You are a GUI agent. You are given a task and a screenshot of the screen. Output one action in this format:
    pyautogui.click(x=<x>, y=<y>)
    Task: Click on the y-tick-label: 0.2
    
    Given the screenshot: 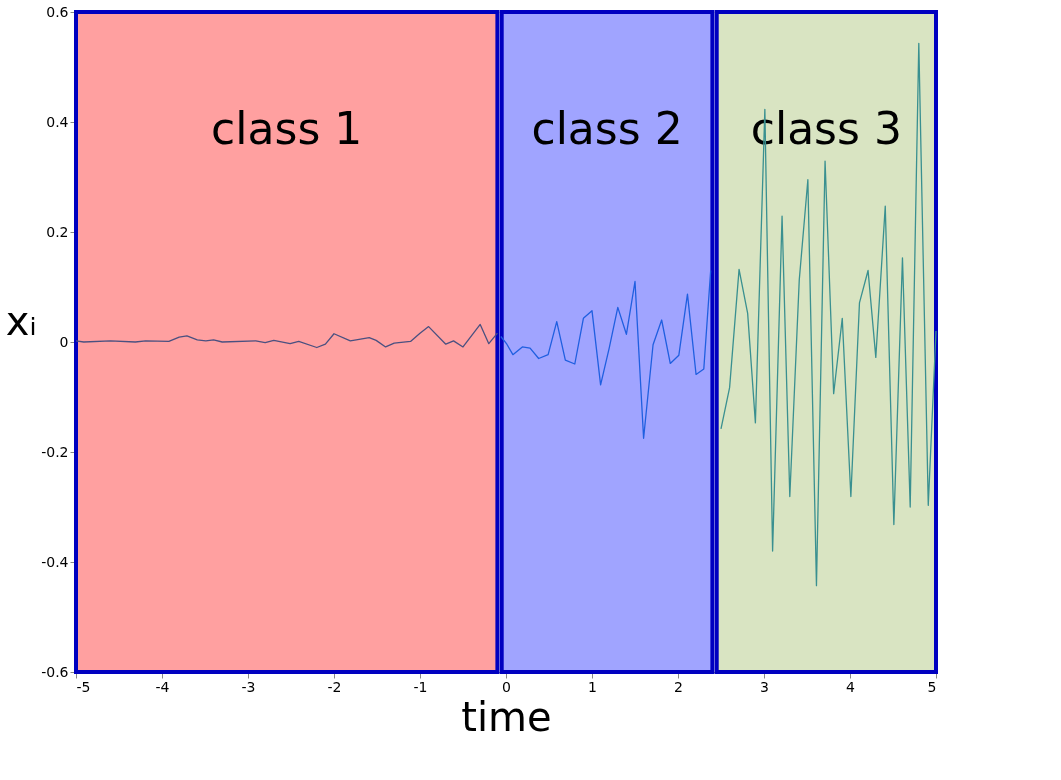 What is the action you would take?
    pyautogui.click(x=57, y=231)
    